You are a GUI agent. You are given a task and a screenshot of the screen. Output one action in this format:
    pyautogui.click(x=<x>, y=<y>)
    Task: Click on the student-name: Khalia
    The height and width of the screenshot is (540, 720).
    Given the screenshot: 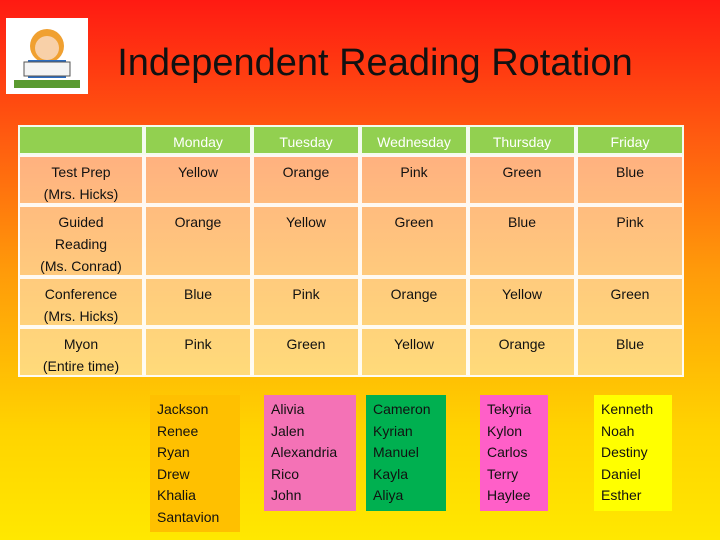 What is the action you would take?
    pyautogui.click(x=176, y=495)
    